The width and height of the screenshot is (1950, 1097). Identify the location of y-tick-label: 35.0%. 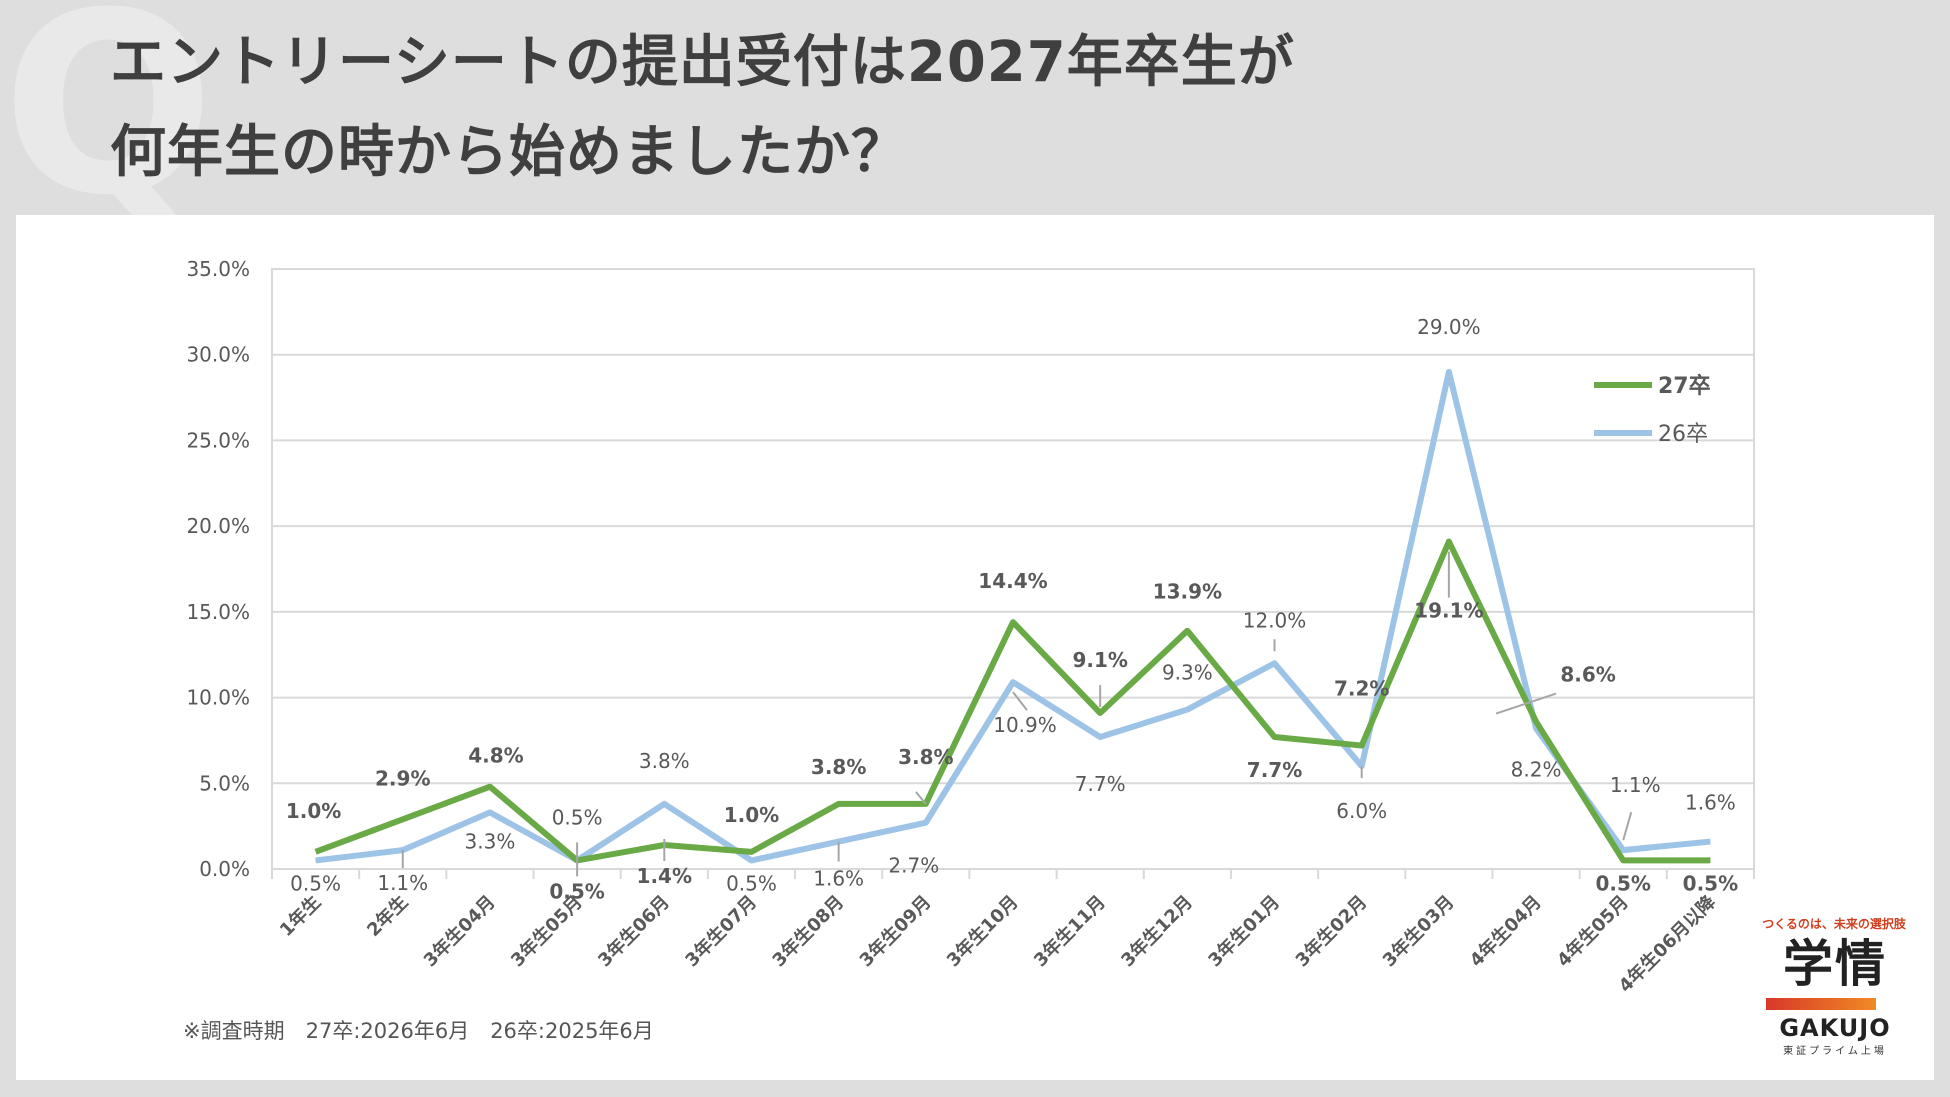
(218, 269).